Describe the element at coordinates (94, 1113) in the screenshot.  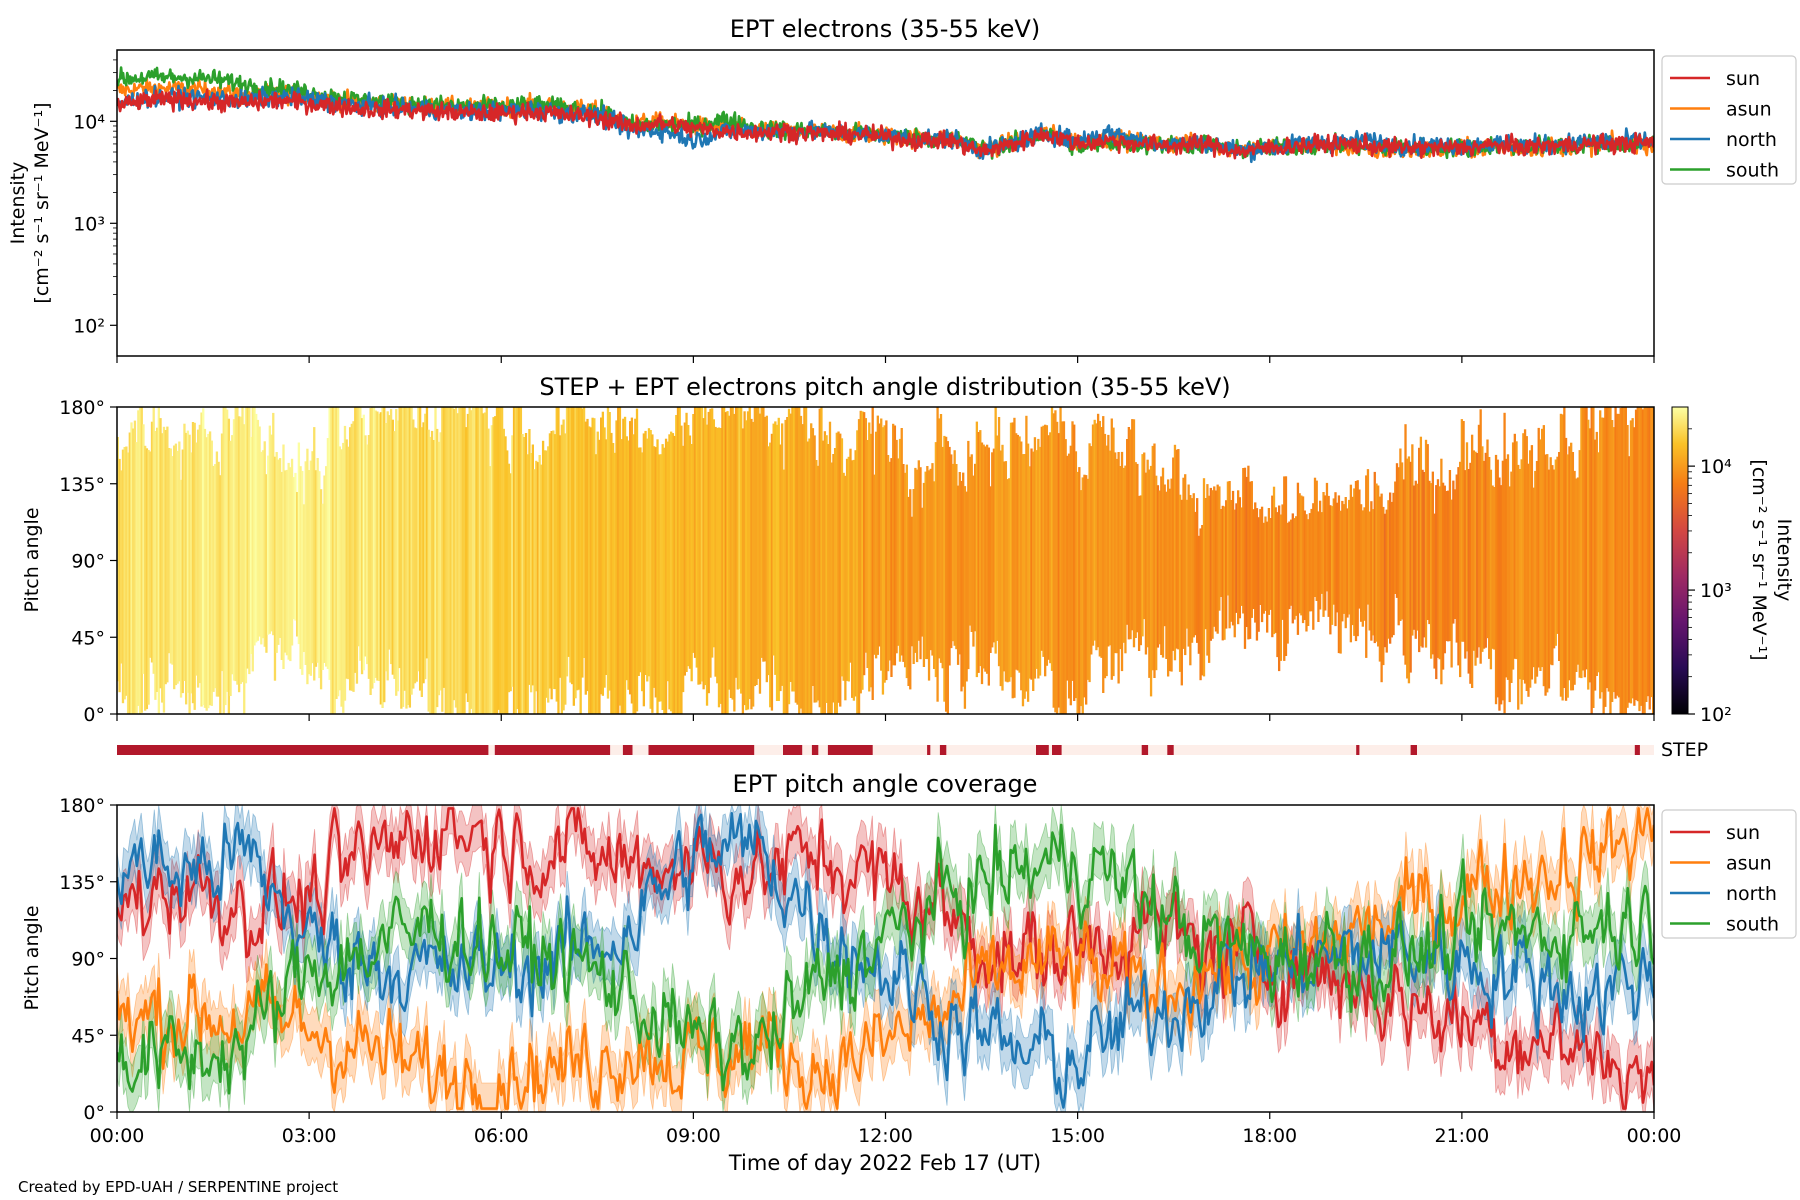
I see `y-tick-label: 0°` at that location.